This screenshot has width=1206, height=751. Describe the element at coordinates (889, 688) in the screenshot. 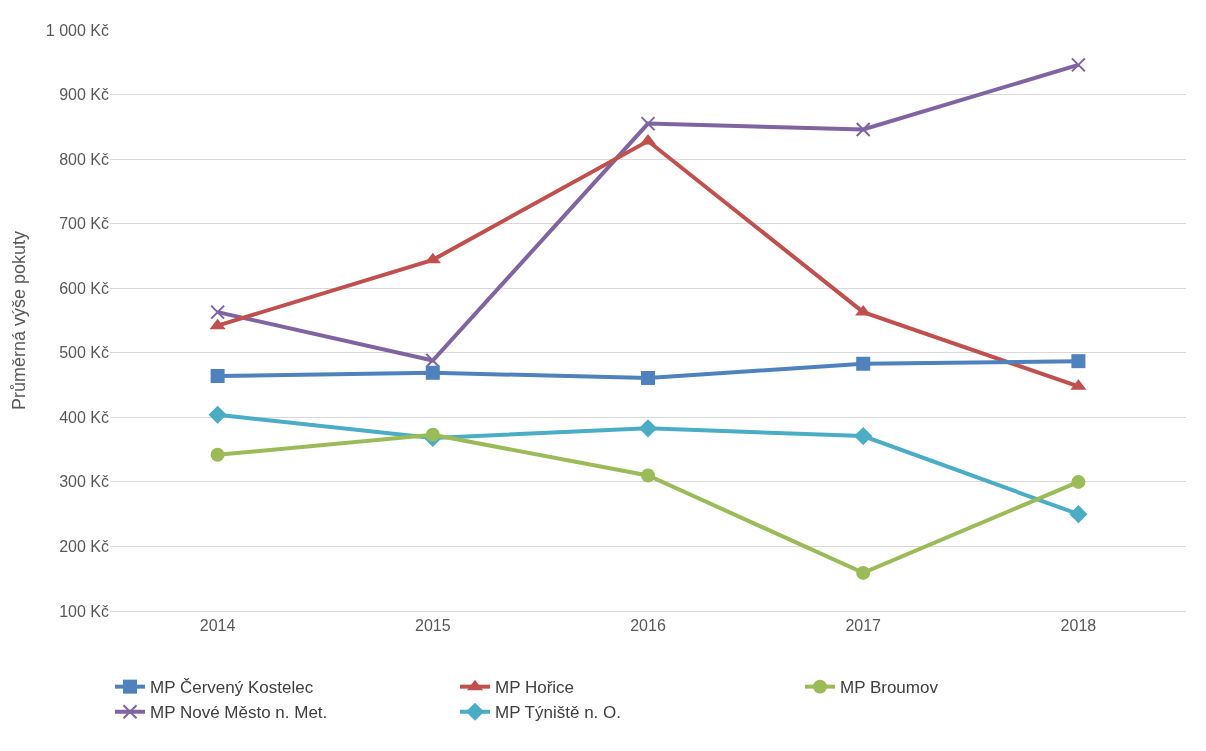

I see `legend-label: MP Broumov` at that location.